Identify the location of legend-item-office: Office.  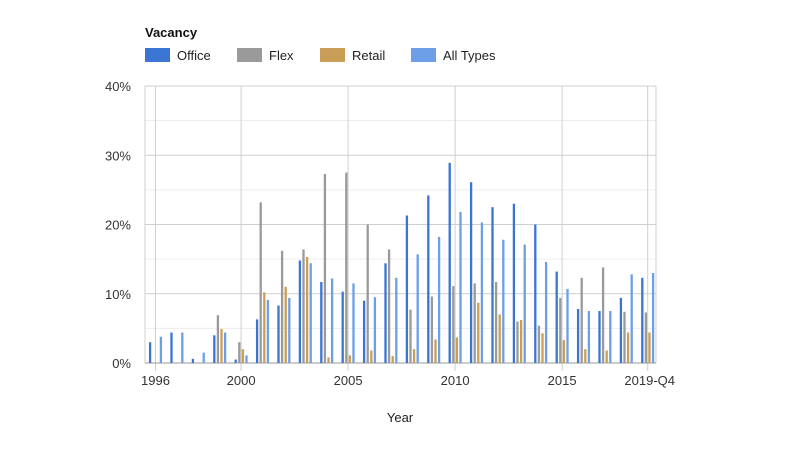
(178, 55).